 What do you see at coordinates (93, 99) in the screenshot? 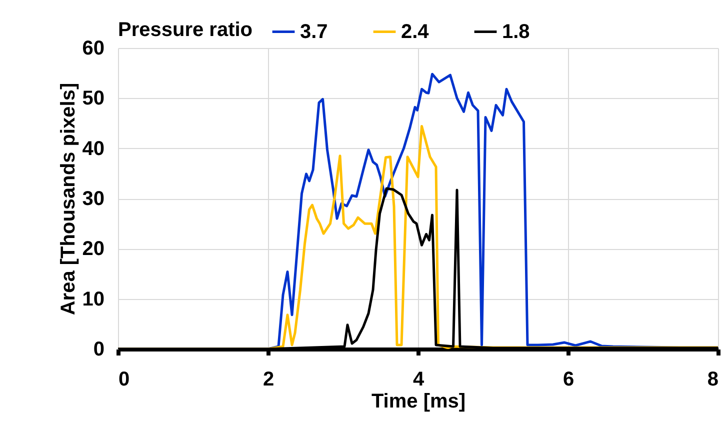
I see `y-tick-label: 50` at bounding box center [93, 99].